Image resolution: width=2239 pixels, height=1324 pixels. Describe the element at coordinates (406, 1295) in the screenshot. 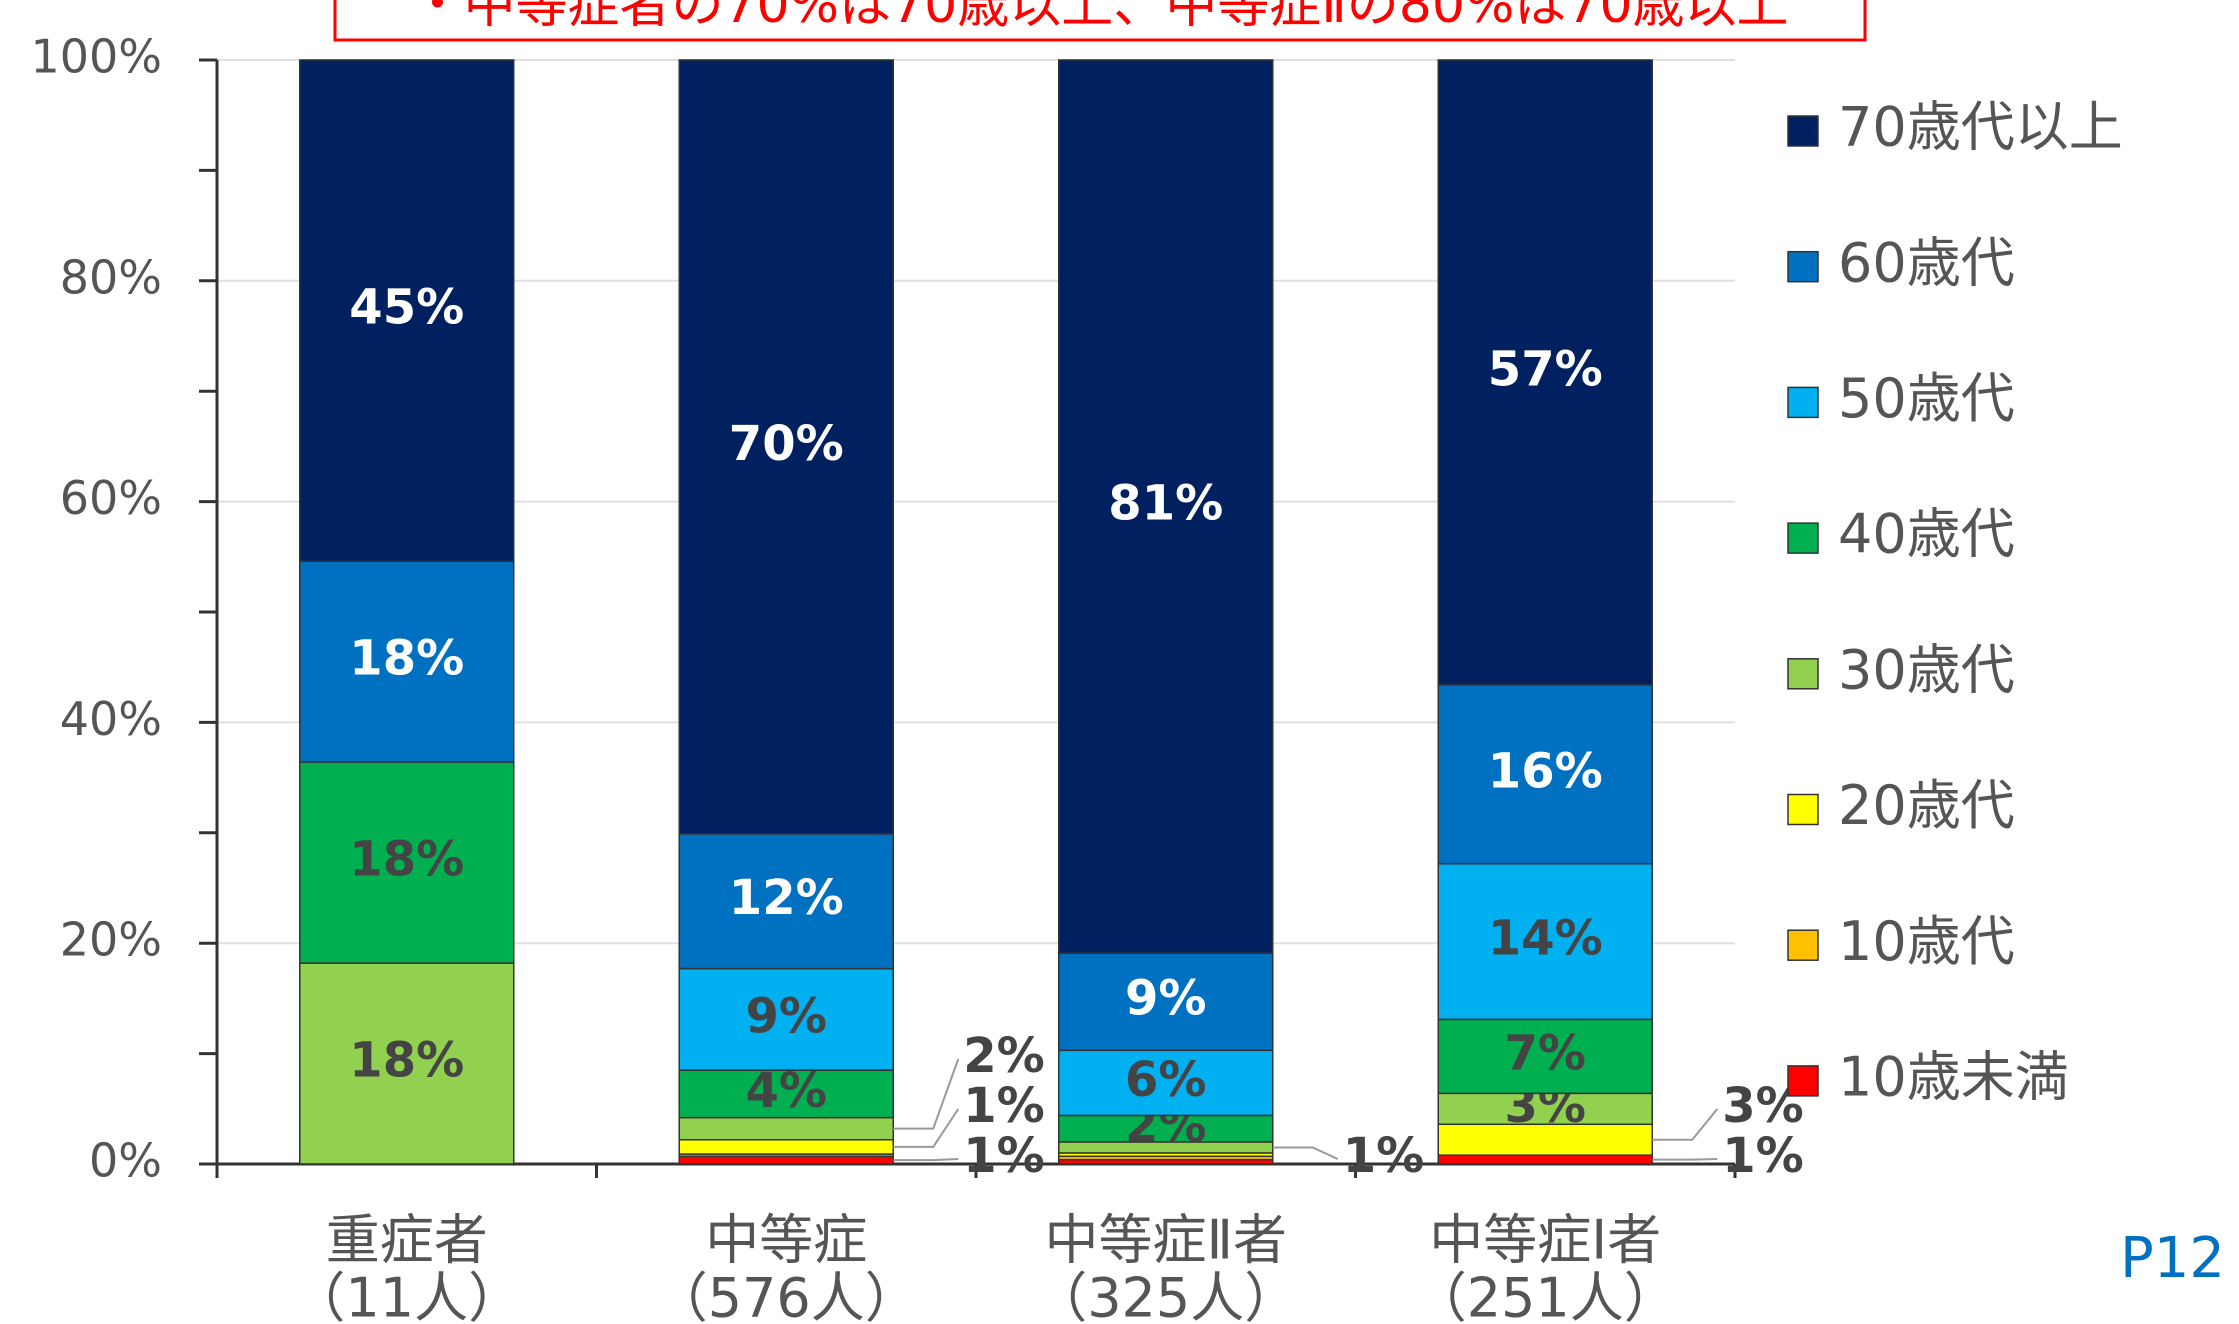

I see `x-tick-sublabel: （11人）` at that location.